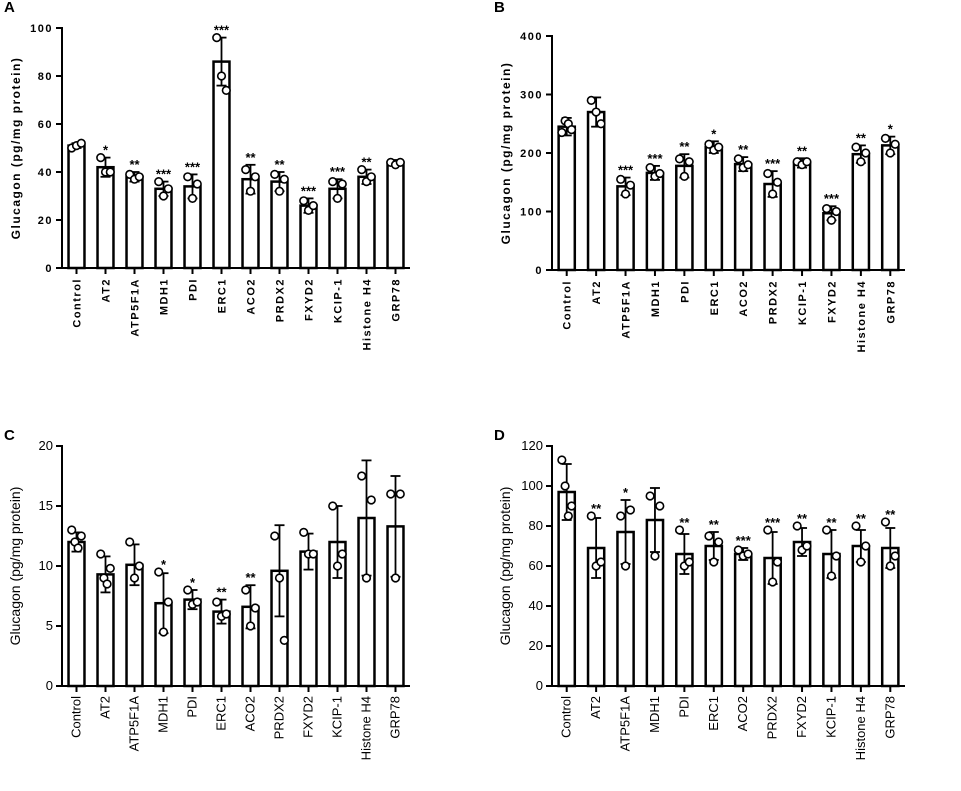  What do you see at coordinates (499, 435) in the screenshot?
I see `panel-label: D` at bounding box center [499, 435].